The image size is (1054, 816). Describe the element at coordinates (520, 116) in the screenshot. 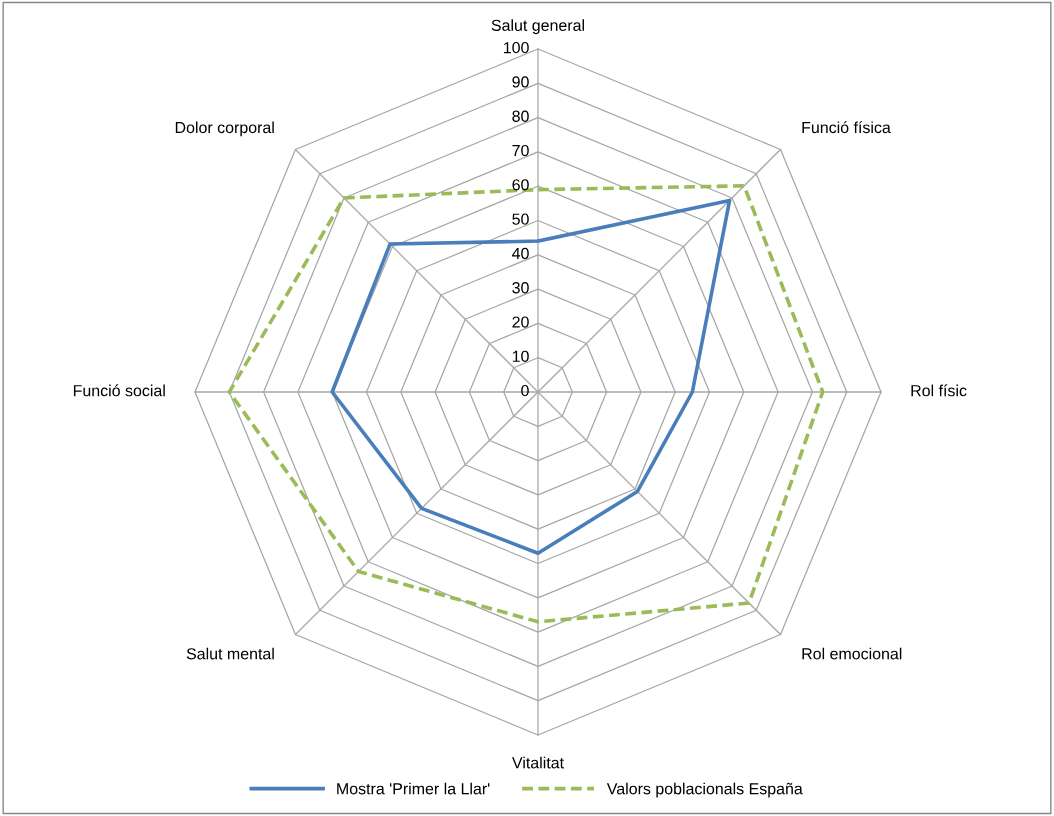

I see `y-tick-label: 80` at that location.